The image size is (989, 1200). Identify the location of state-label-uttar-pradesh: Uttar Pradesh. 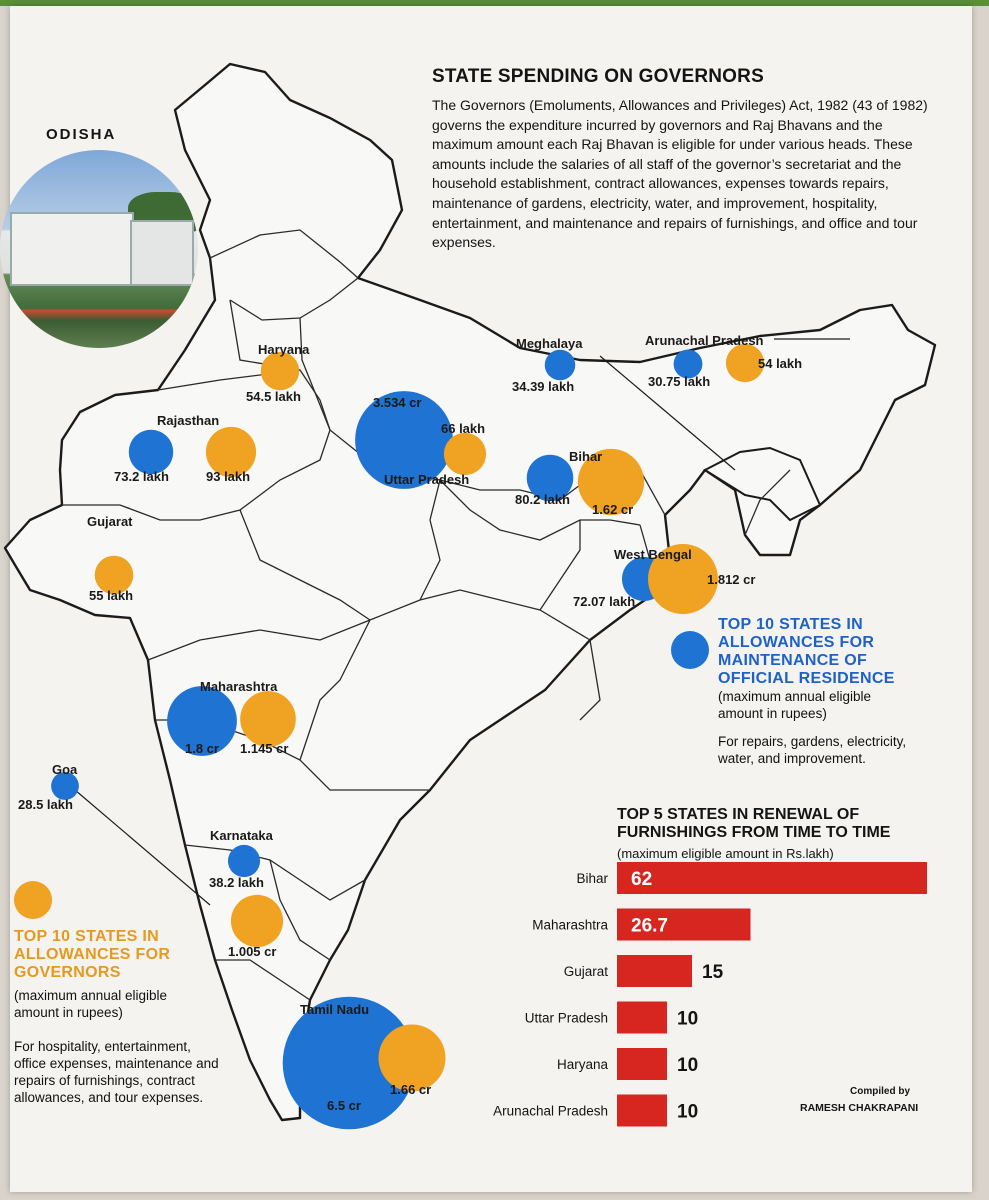
(427, 479).